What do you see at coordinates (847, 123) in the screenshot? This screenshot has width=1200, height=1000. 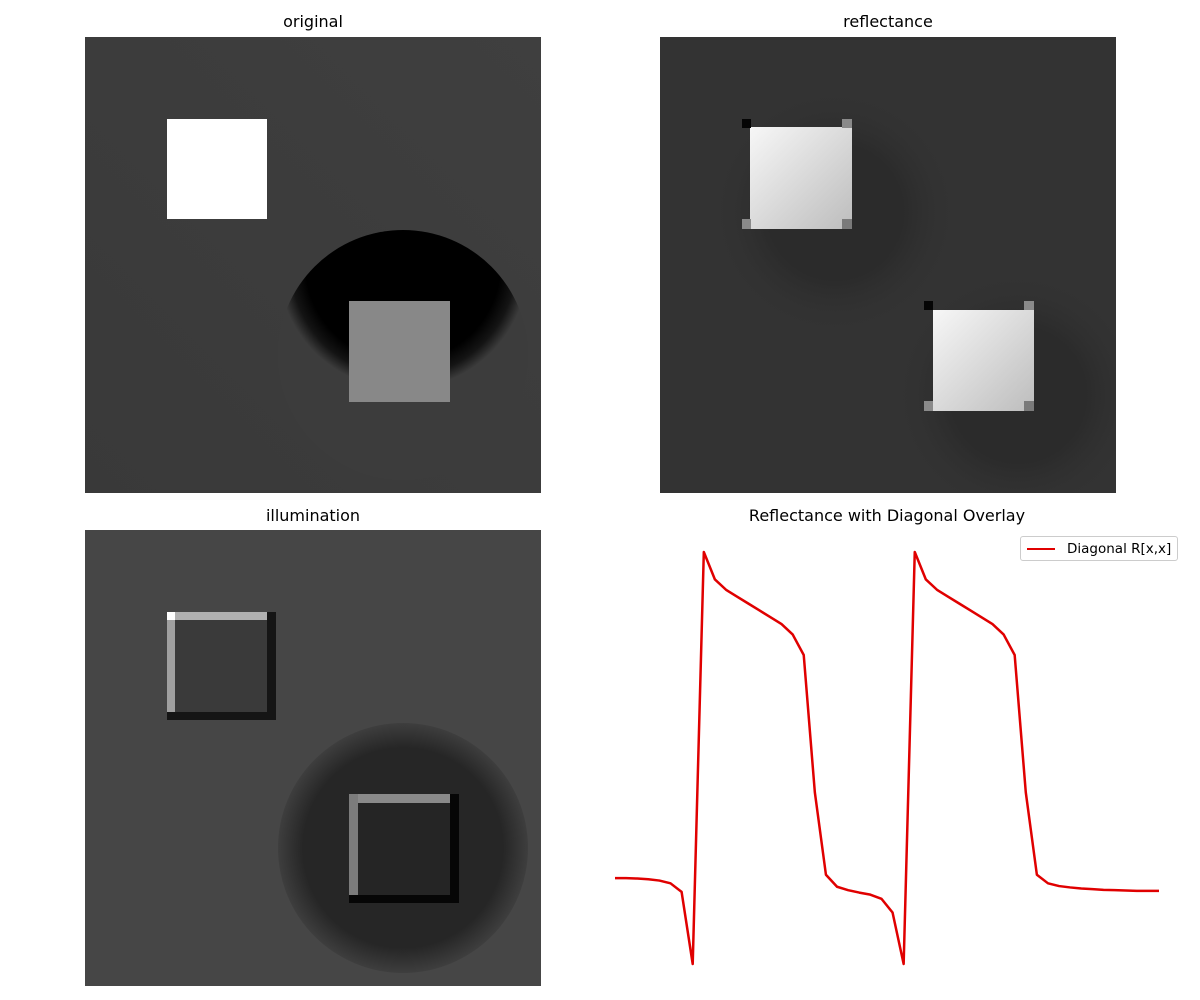 I see `reflectance-corner-1b` at bounding box center [847, 123].